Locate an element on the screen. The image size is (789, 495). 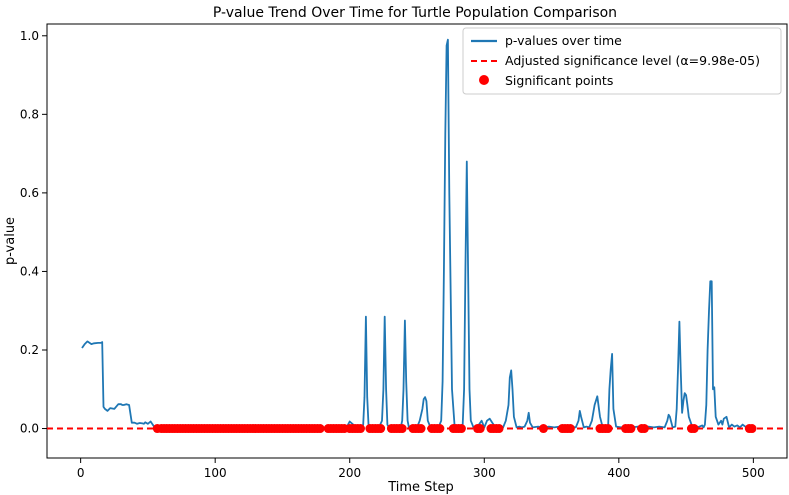
y-tick-label: 1.0 is located at coordinates (29, 36).